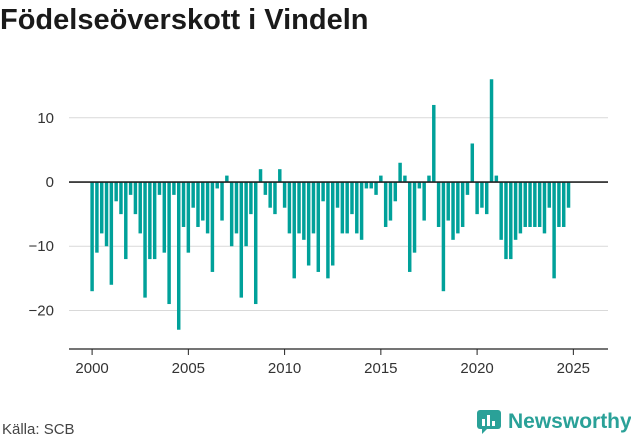  What do you see at coordinates (184, 20) in the screenshot?
I see `page-title: Födelseöverskott i Vindeln` at bounding box center [184, 20].